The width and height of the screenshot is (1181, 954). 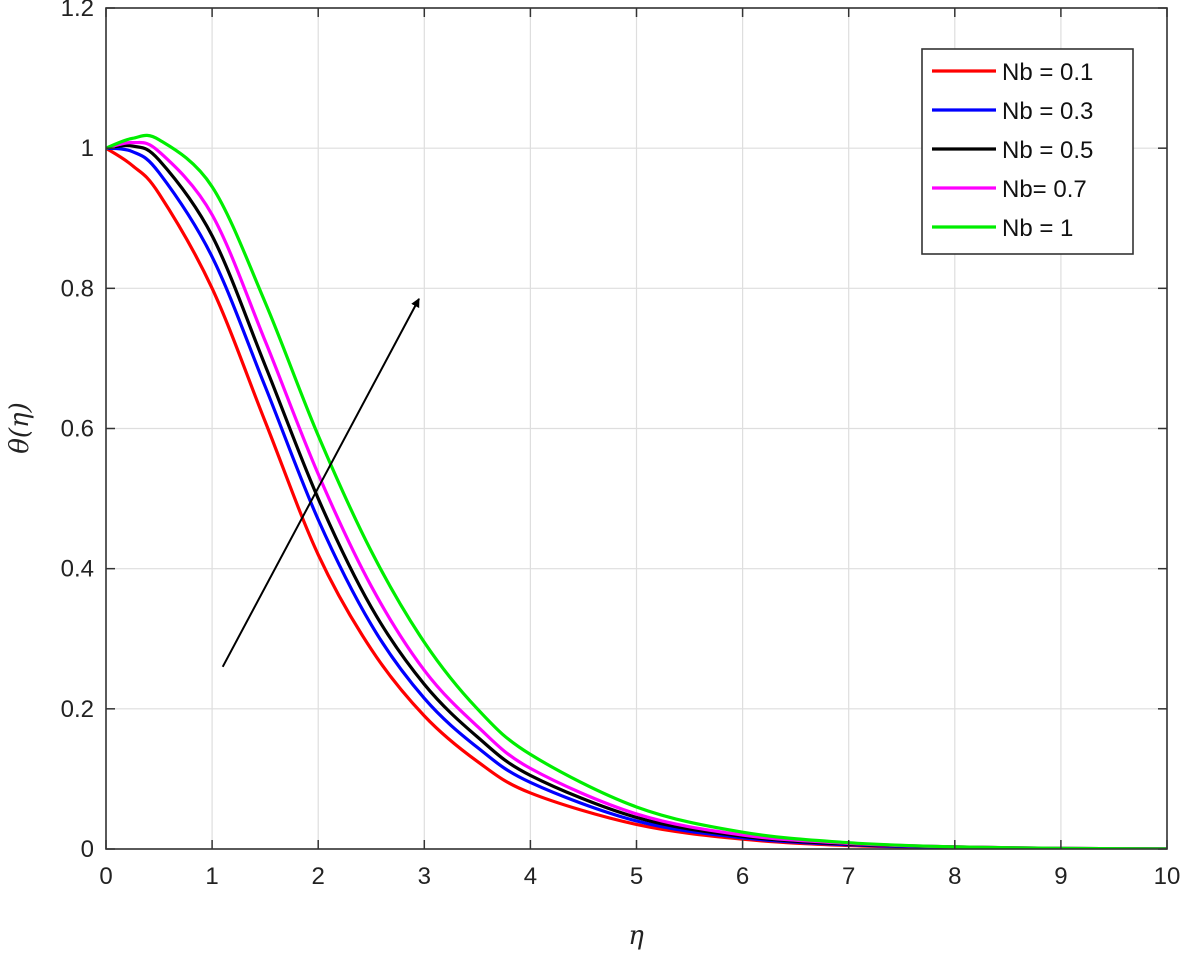 I want to click on trend-arrow, so click(x=320, y=483).